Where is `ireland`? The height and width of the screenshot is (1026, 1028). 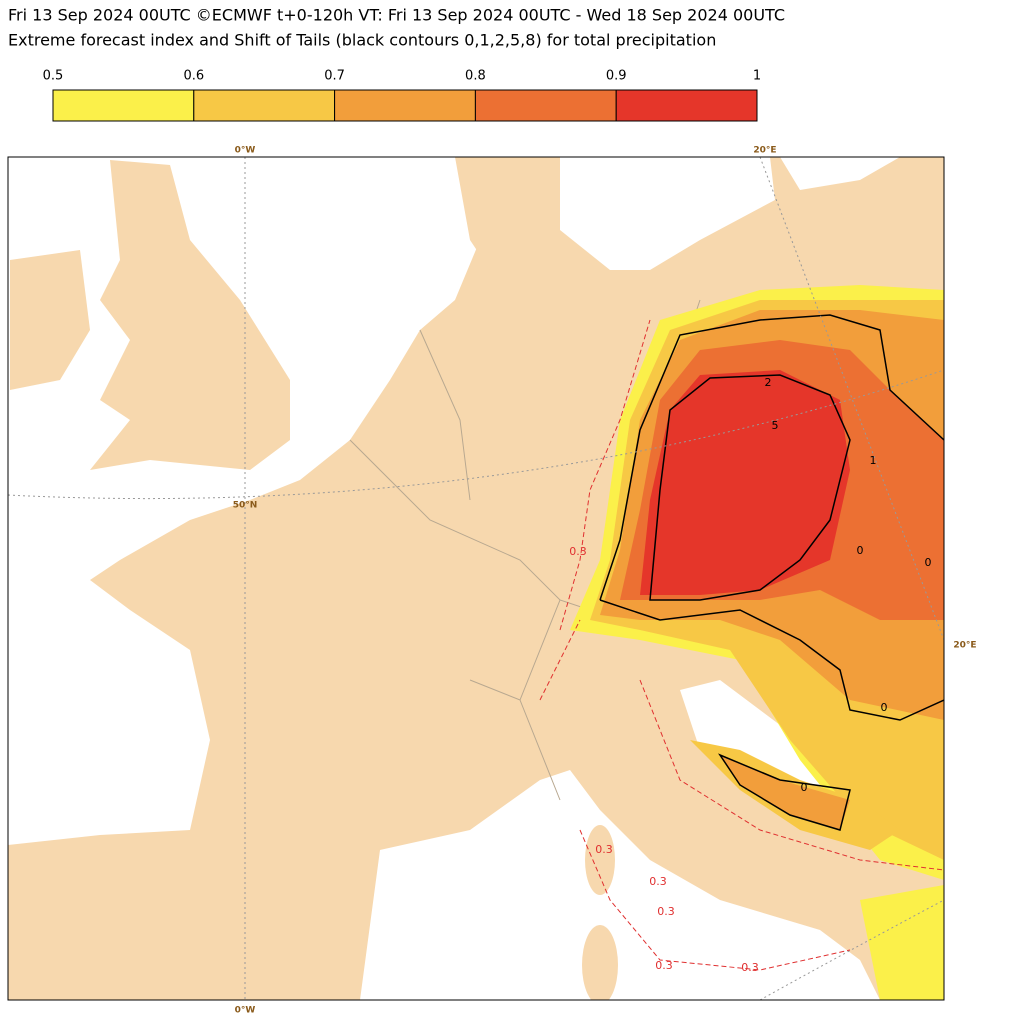
ireland is located at coordinates (50, 320).